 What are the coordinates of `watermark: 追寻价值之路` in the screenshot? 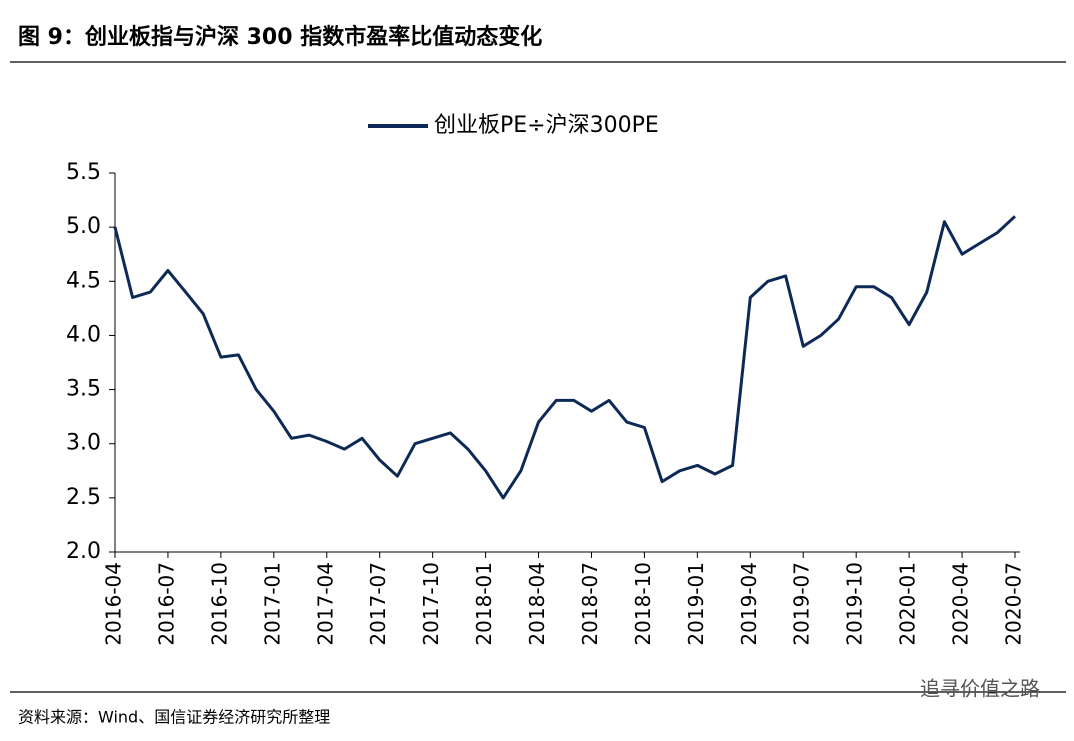 It's located at (980, 689).